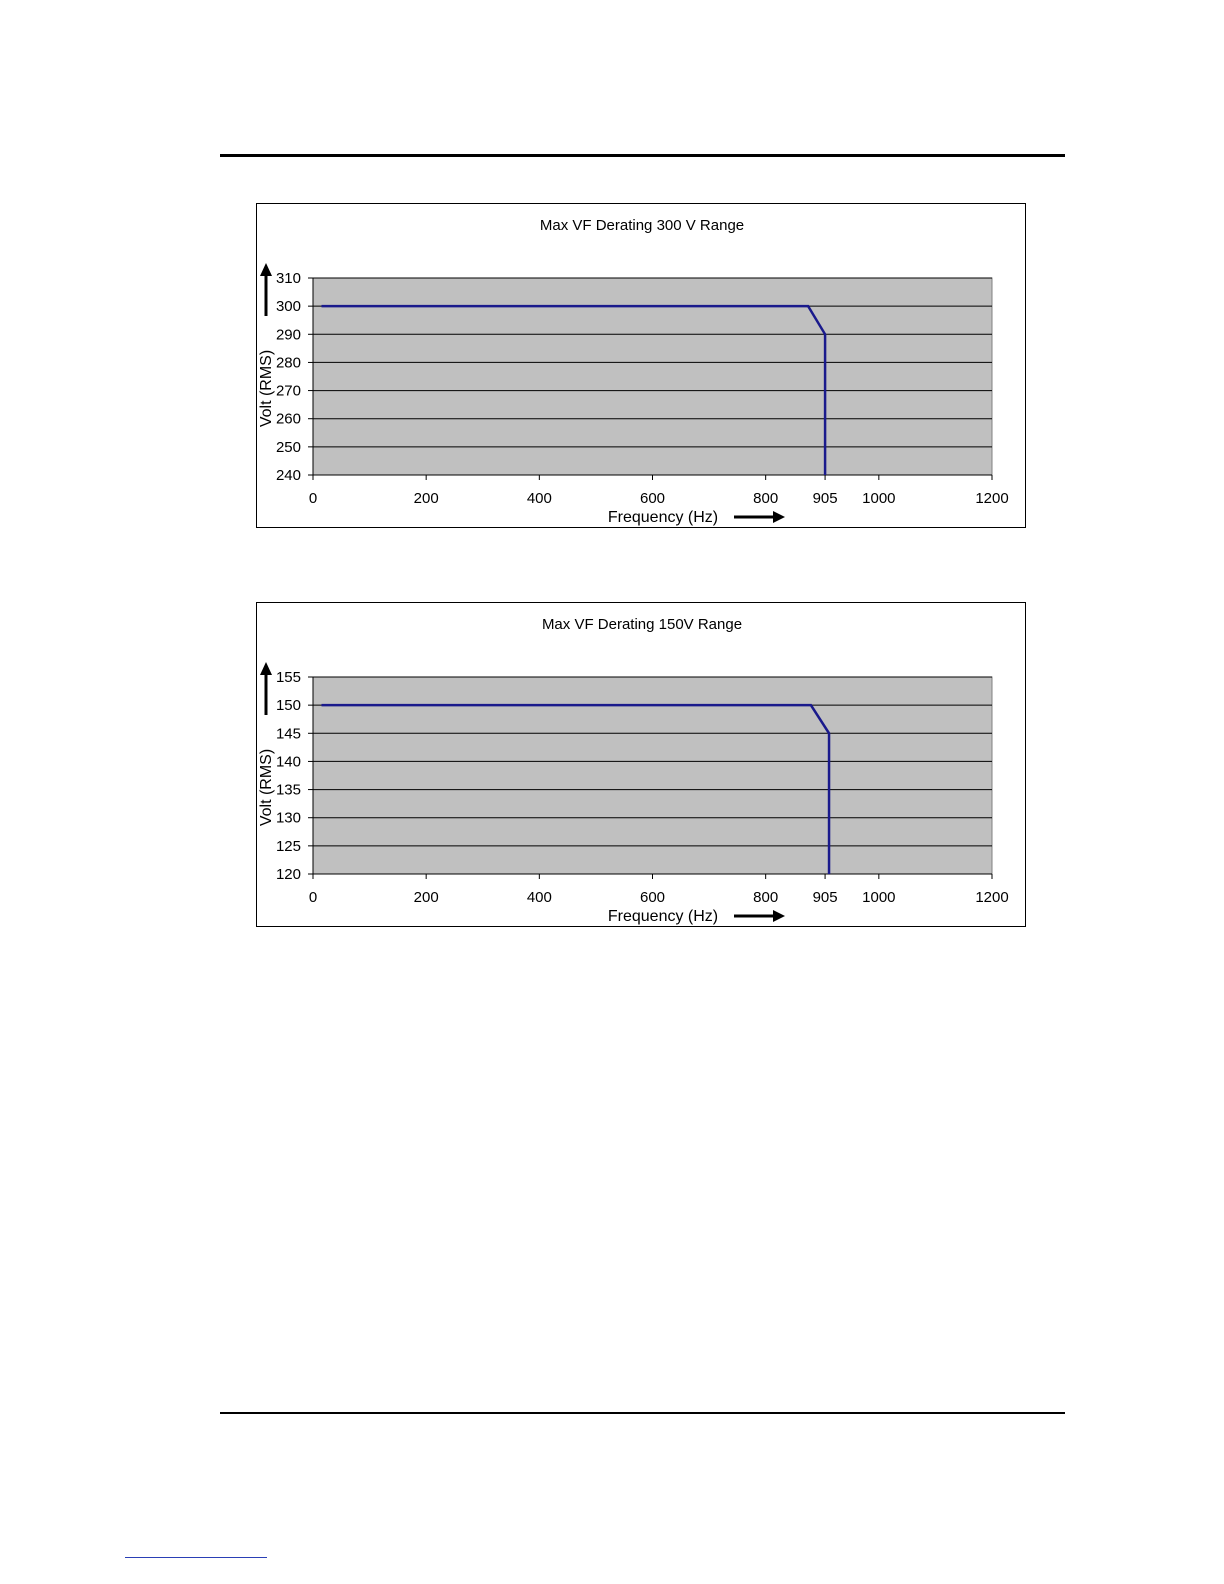 The image size is (1224, 1584). What do you see at coordinates (825, 897) in the screenshot?
I see `chart1-x-tick-label: 905` at bounding box center [825, 897].